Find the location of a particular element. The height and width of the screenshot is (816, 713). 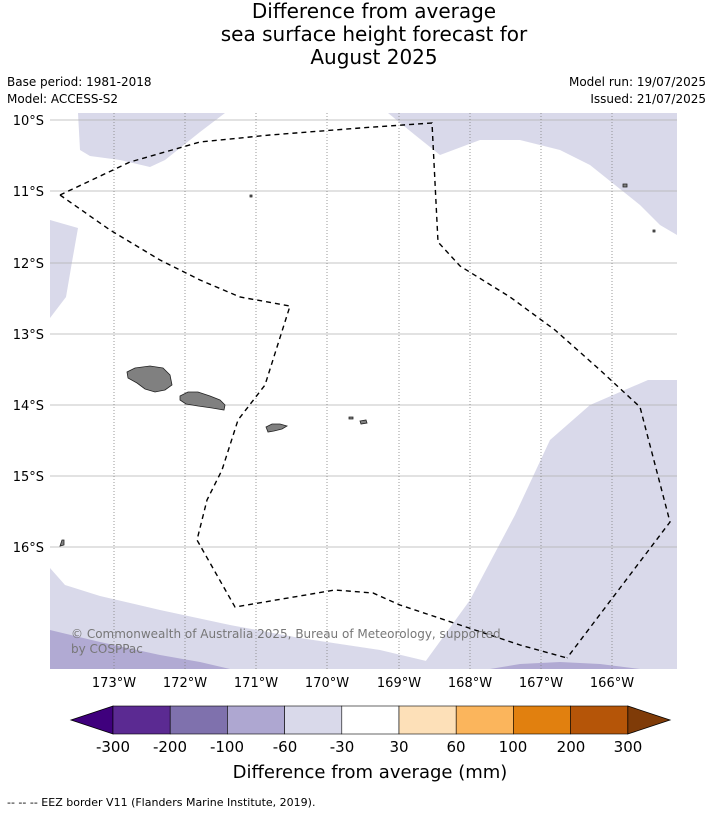

colorbar-ticks: -300 -200 -100 -60 -30 30 60 100 200 300 is located at coordinates (369, 747).